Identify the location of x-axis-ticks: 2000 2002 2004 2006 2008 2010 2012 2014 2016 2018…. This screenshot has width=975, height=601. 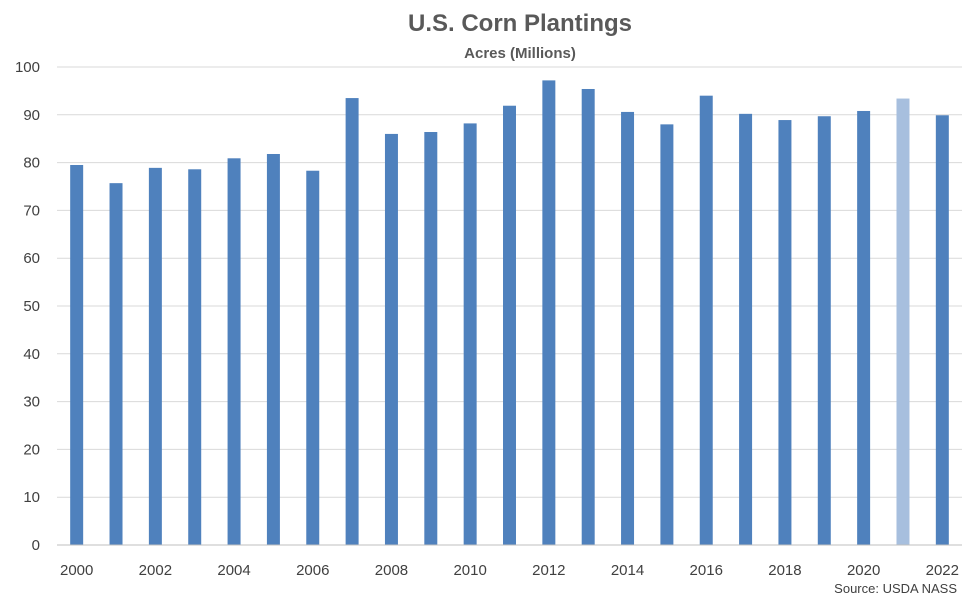
(509, 570).